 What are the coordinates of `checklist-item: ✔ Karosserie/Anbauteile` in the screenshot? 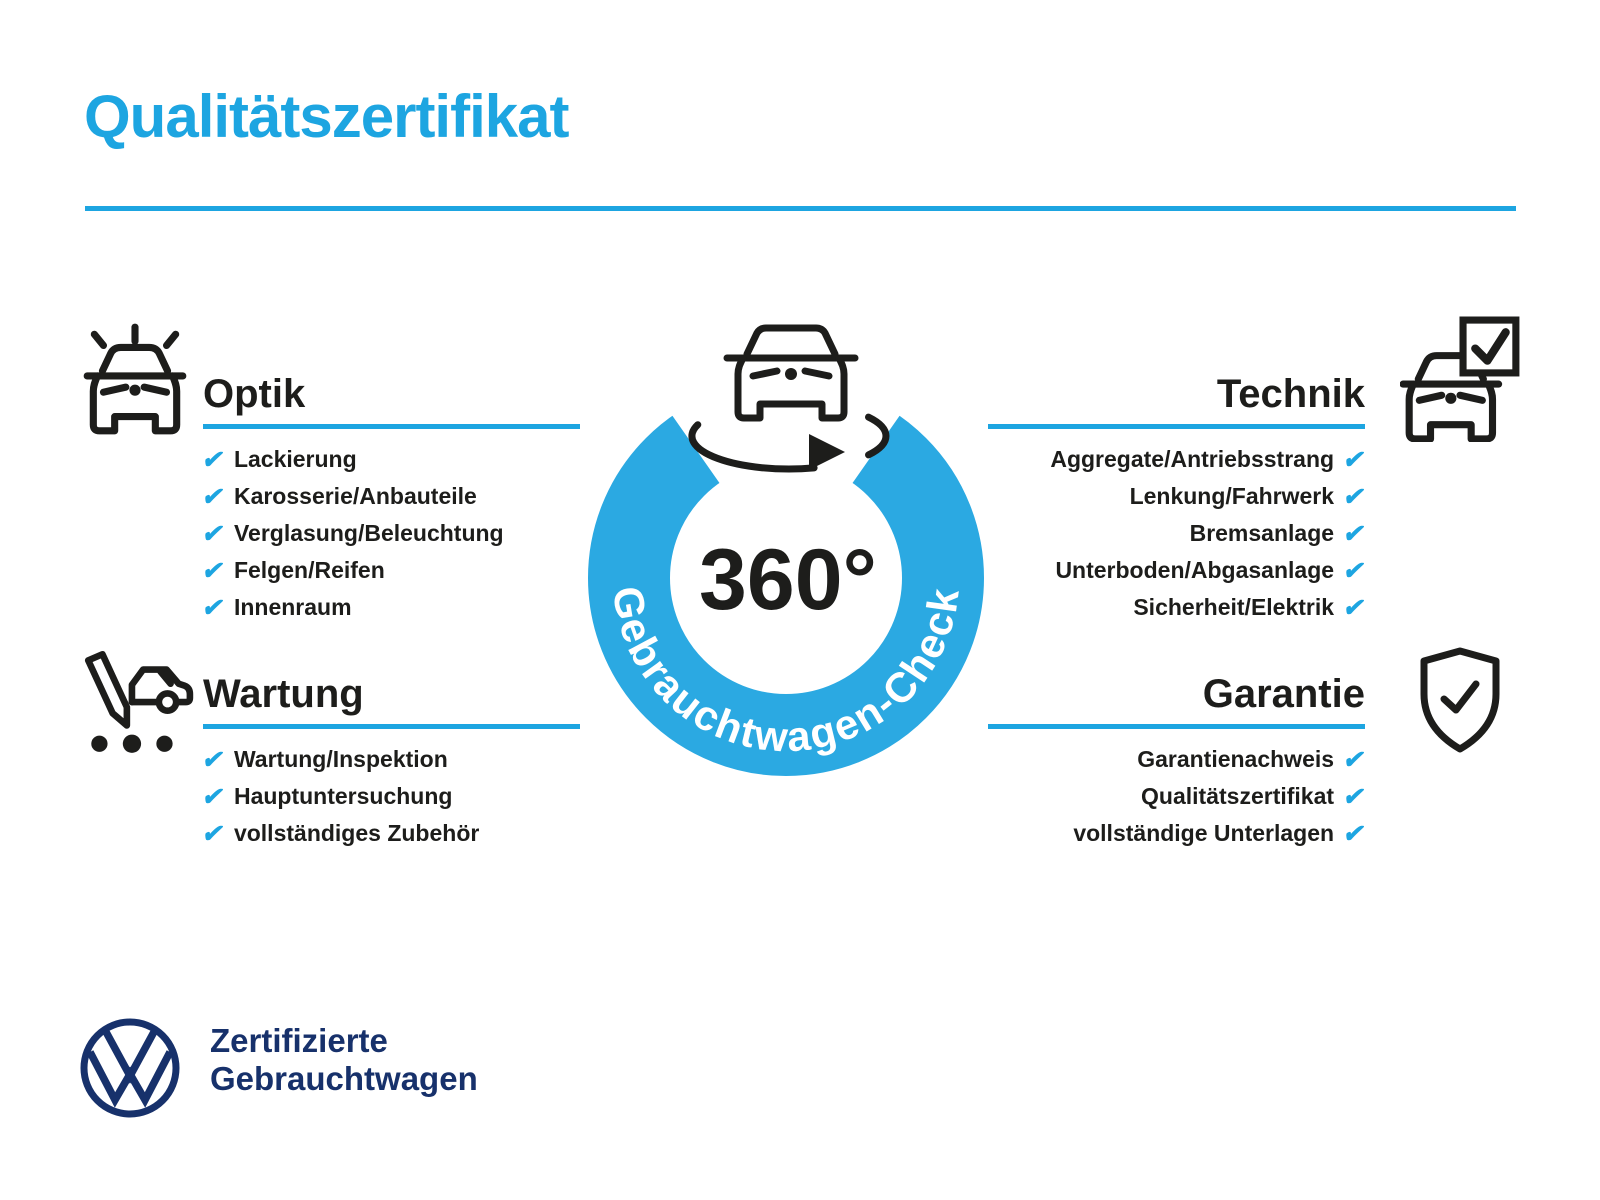 It's located at (391, 496).